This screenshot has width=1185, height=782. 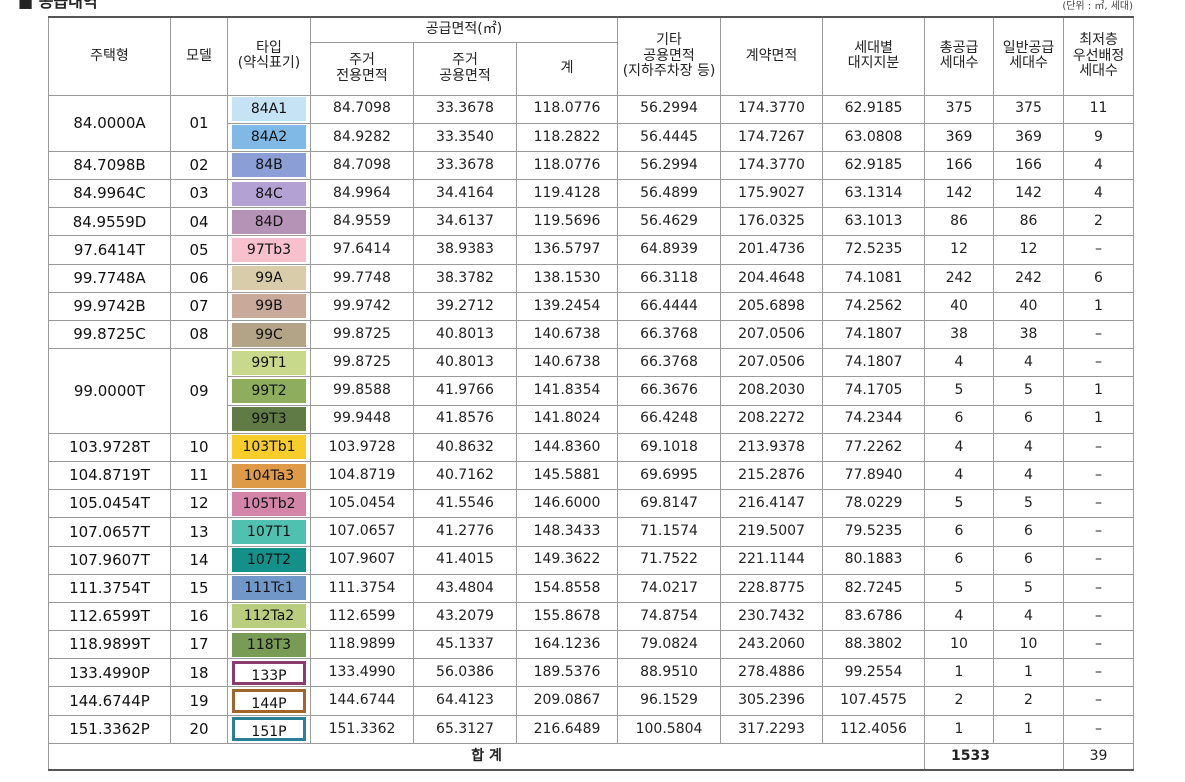 What do you see at coordinates (1099, 137) in the screenshot?
I see `value-cell: 9` at bounding box center [1099, 137].